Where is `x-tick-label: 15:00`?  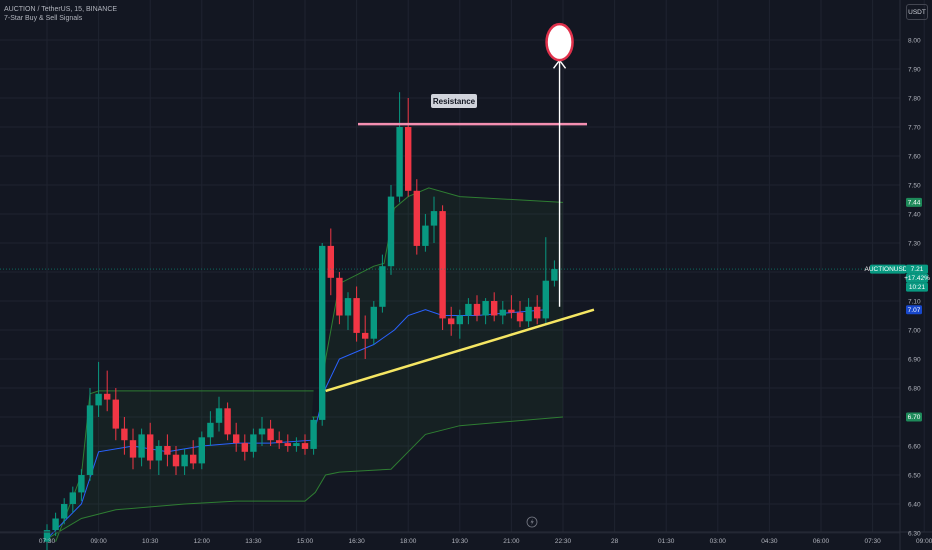 x-tick-label: 15:00 is located at coordinates (305, 541).